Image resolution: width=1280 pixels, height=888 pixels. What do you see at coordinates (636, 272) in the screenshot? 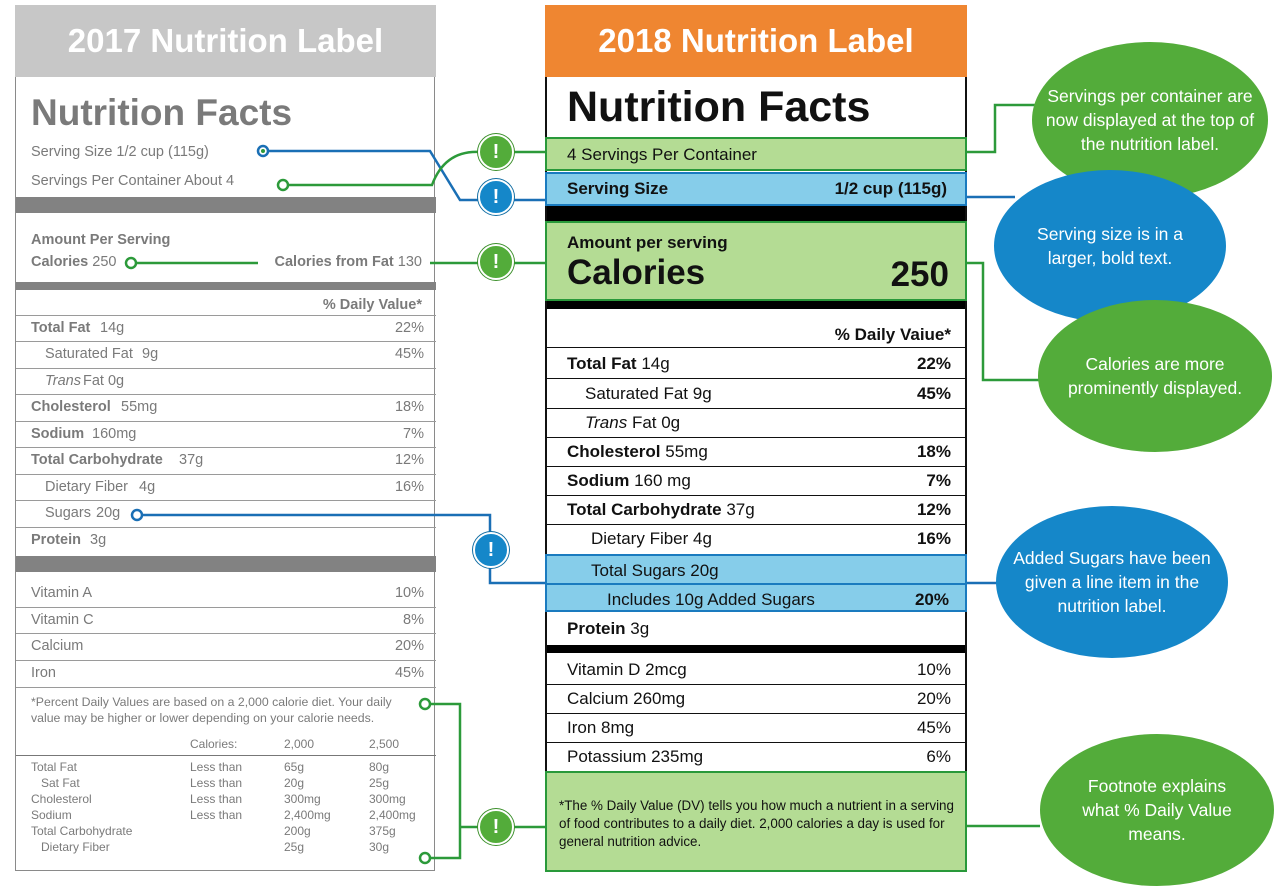
I see `new-calories-label: Calories` at bounding box center [636, 272].